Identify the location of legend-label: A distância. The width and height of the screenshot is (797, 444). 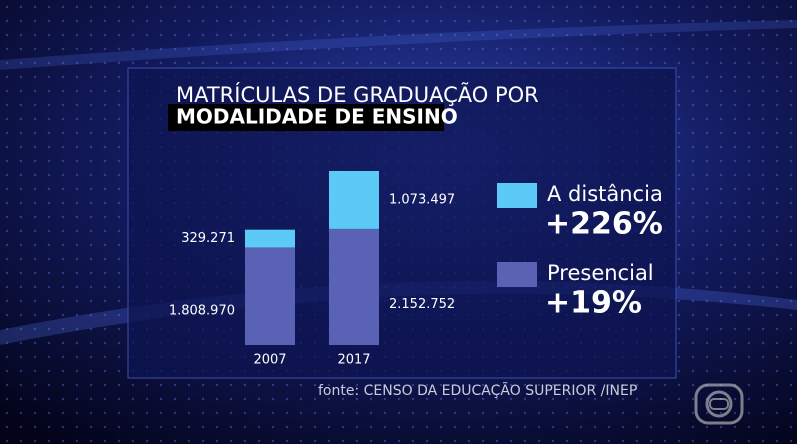
(605, 194).